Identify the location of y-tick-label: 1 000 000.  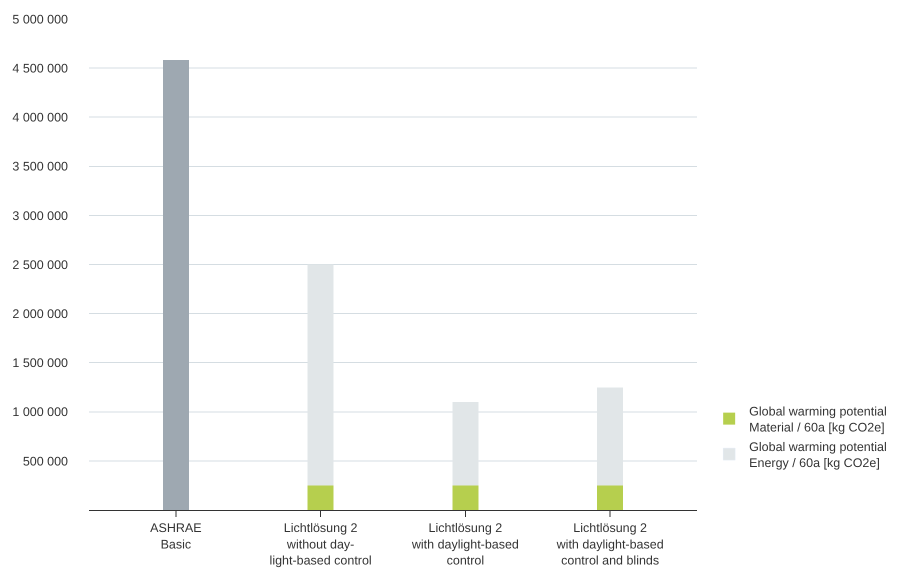
(40, 412).